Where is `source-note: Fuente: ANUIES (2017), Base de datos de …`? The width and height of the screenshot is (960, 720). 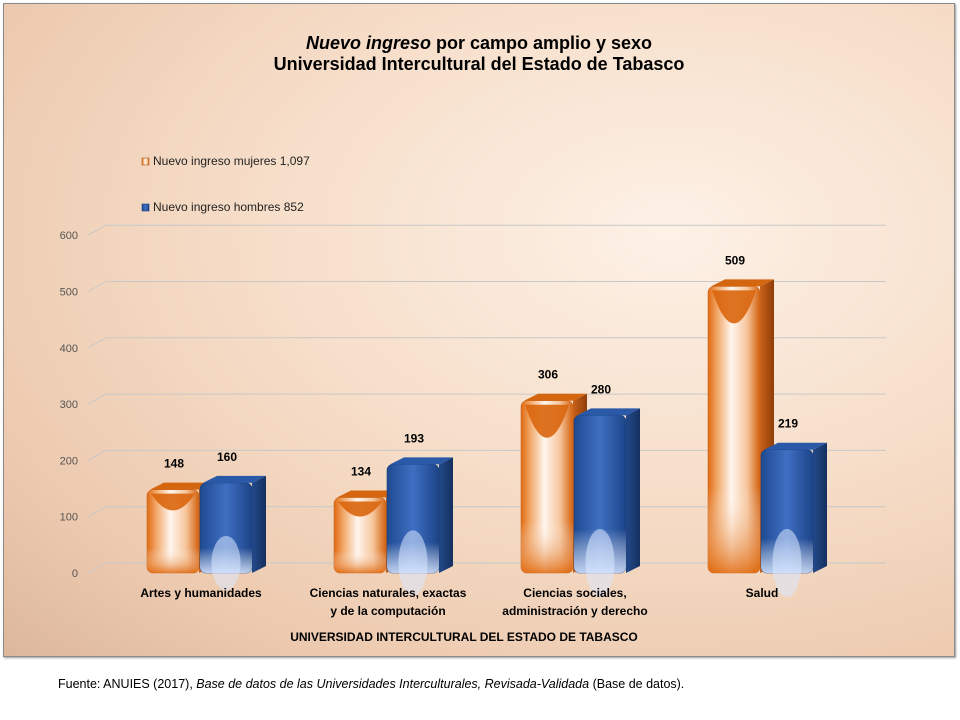 source-note: Fuente: ANUIES (2017), Base de datos de … is located at coordinates (371, 684).